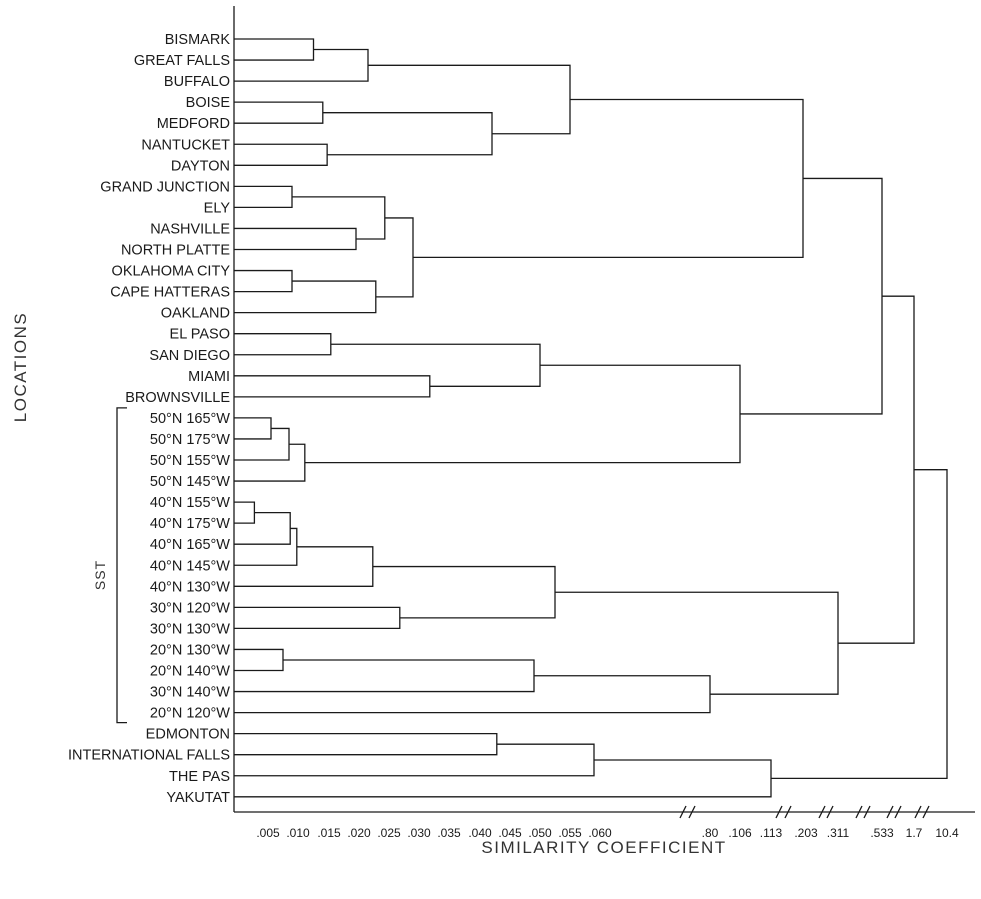 The width and height of the screenshot is (981, 899). Describe the element at coordinates (193, 124) in the screenshot. I see `leaf-label: MEDFORD` at that location.